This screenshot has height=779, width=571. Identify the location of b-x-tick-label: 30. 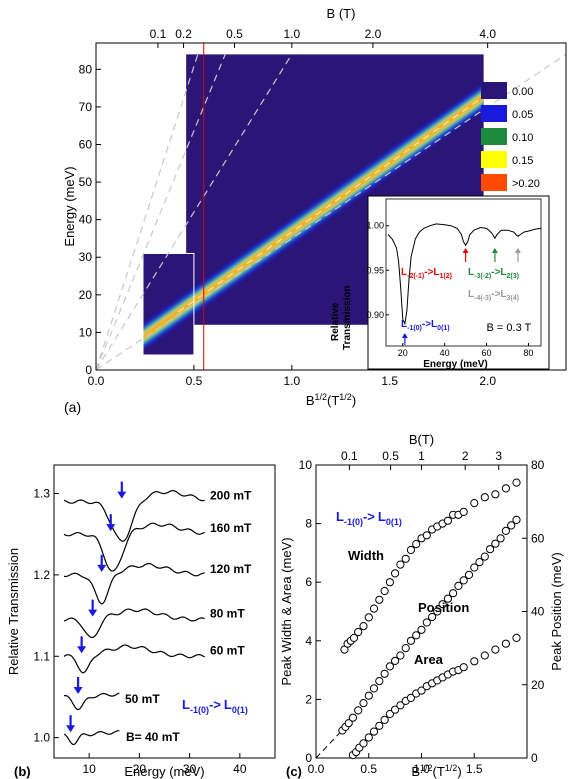
(190, 769).